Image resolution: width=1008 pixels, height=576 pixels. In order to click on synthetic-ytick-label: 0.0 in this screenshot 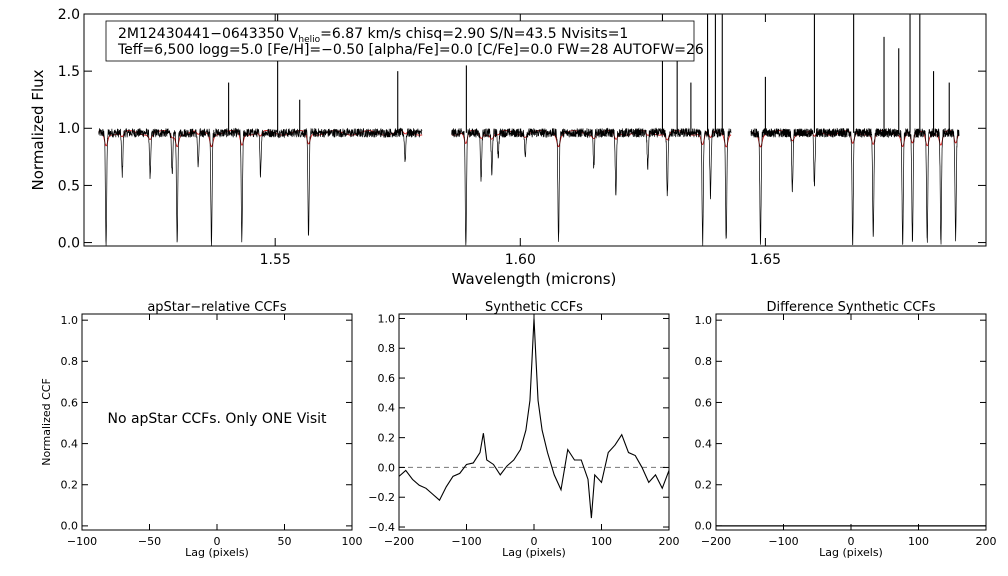, I will do `click(387, 467)`.